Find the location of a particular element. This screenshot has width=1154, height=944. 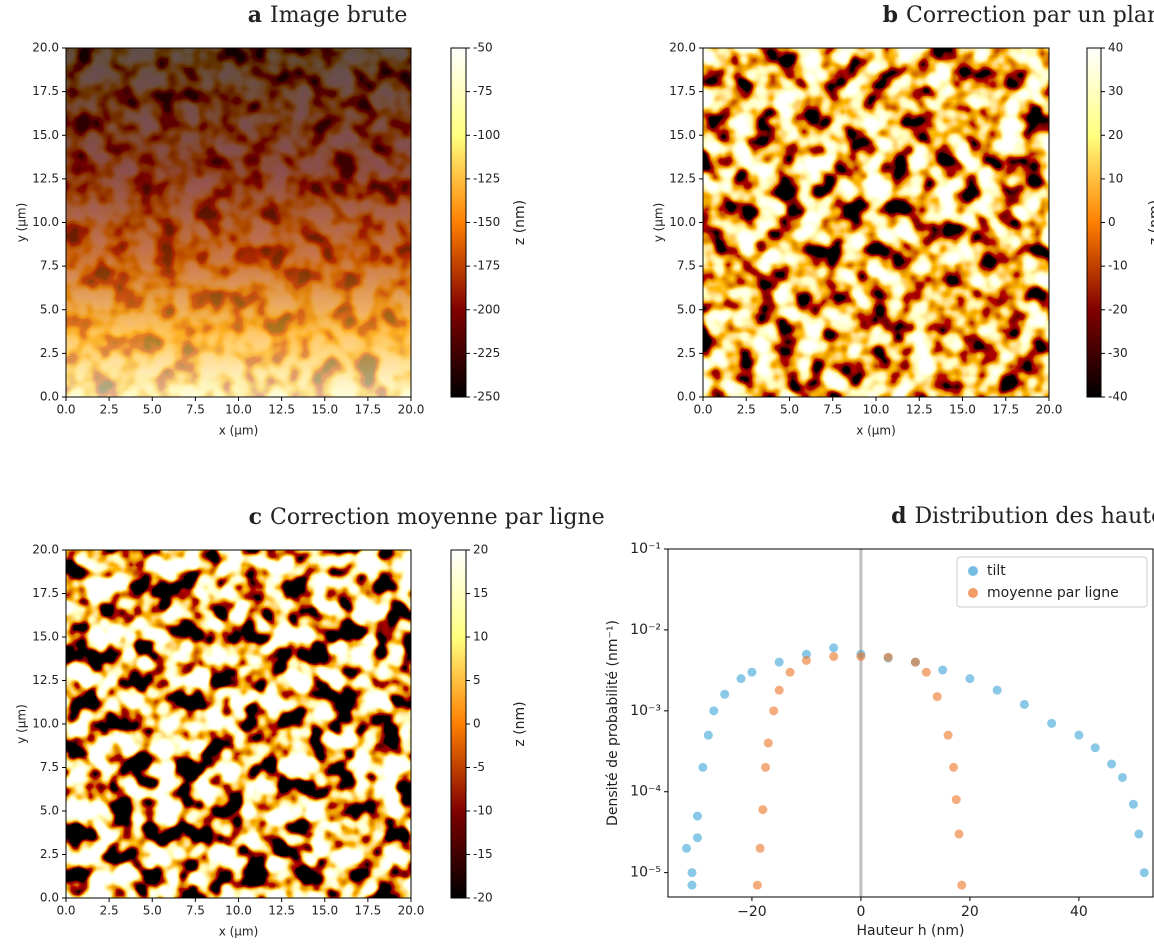

y-tick-label: 5.0 is located at coordinates (49, 309).